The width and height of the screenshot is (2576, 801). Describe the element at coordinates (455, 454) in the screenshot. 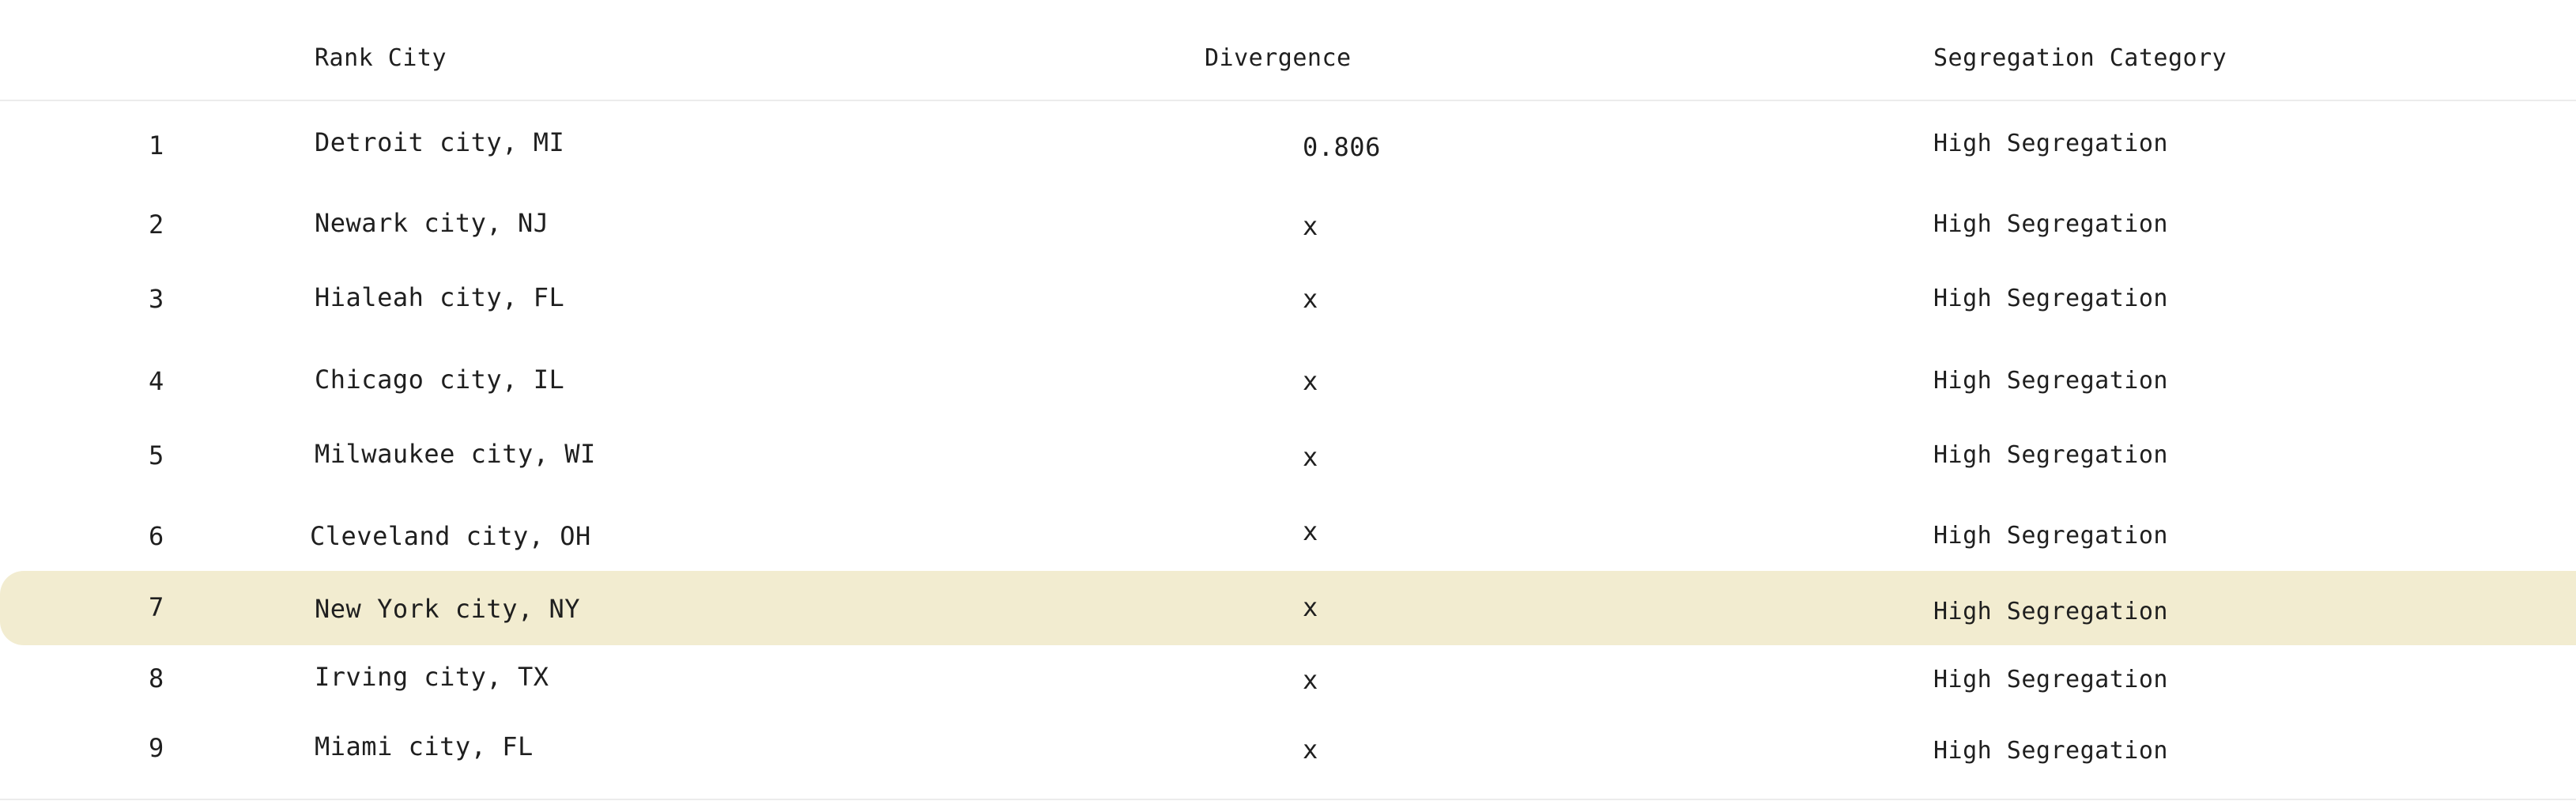

I see `city-cell: Milwaukee city, WI` at that location.